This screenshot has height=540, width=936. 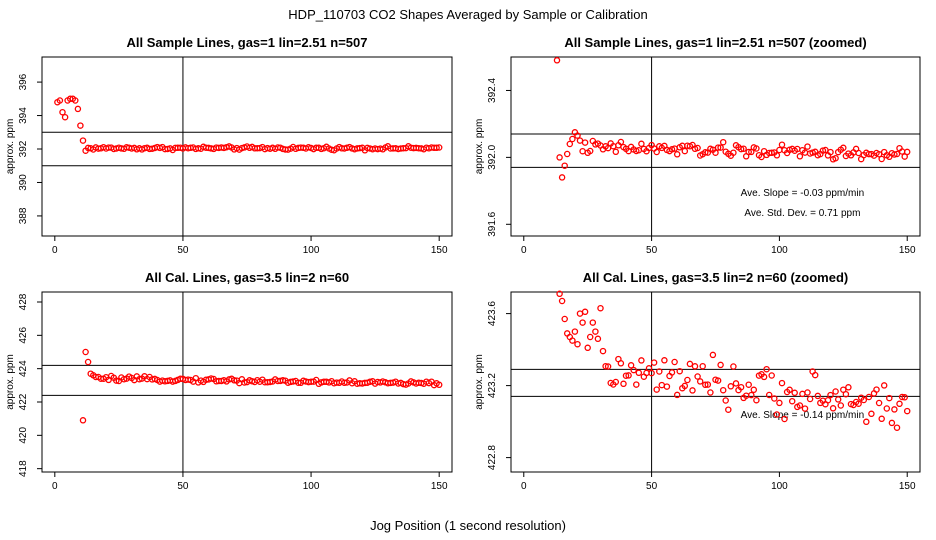 I want to click on y-tick-label: 423.2, so click(x=492, y=385).